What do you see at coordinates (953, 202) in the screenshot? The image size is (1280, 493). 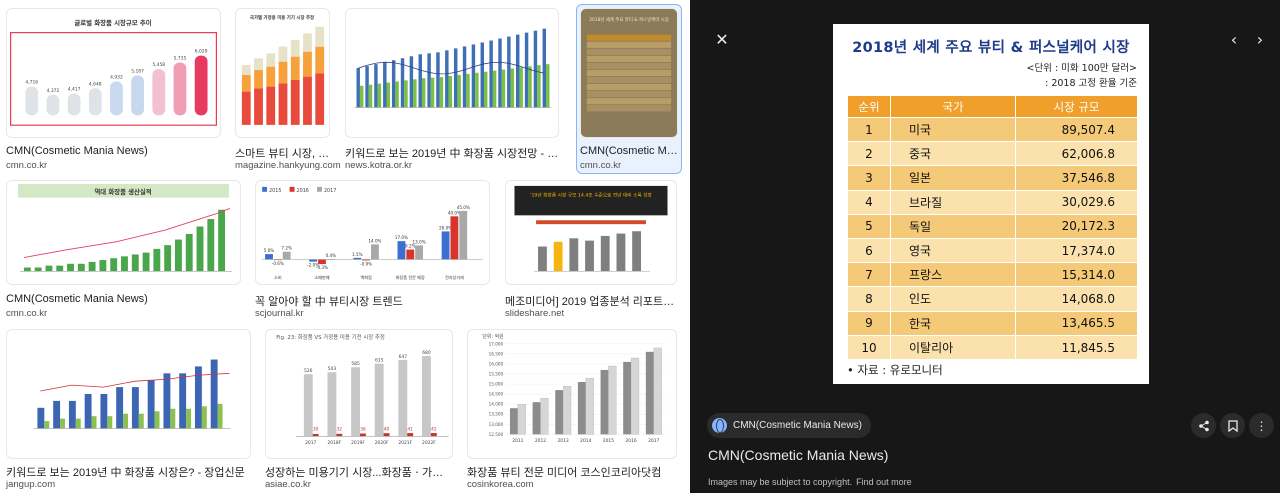 I see `country-cell: 브라질` at bounding box center [953, 202].